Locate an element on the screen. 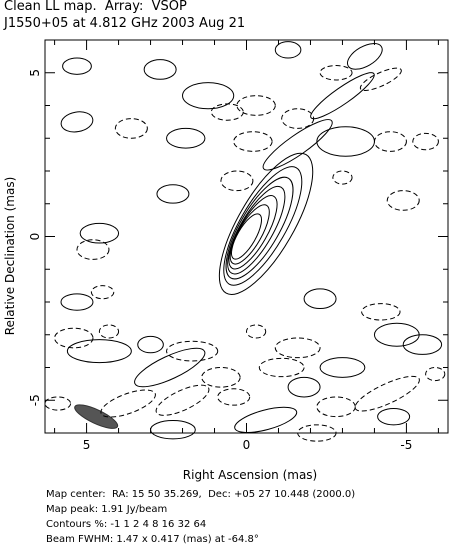  y-tick-label: 0 is located at coordinates (35, 237).